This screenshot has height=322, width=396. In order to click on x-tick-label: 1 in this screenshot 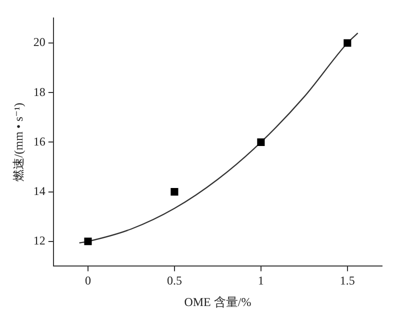, I will do `click(261, 281)`.